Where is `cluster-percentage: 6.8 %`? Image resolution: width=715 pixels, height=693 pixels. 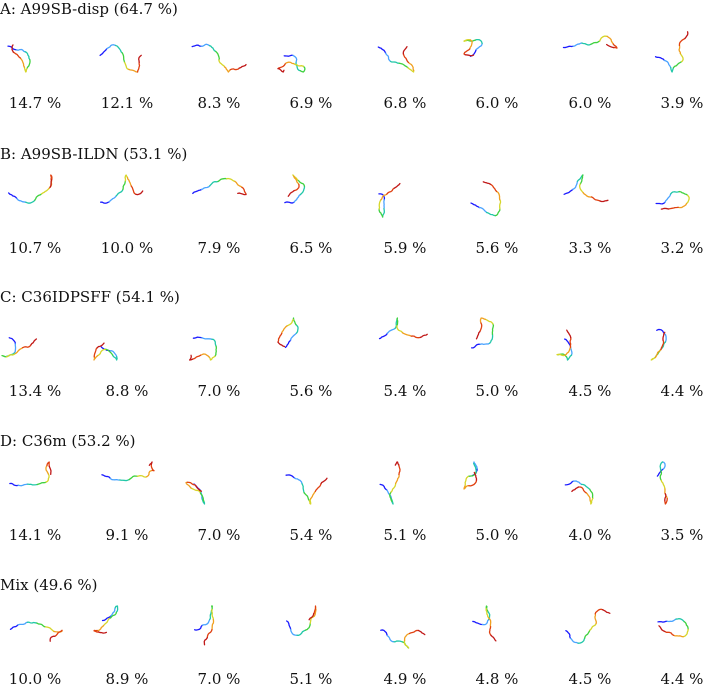 cluster-percentage: 6.8 % is located at coordinates (405, 103).